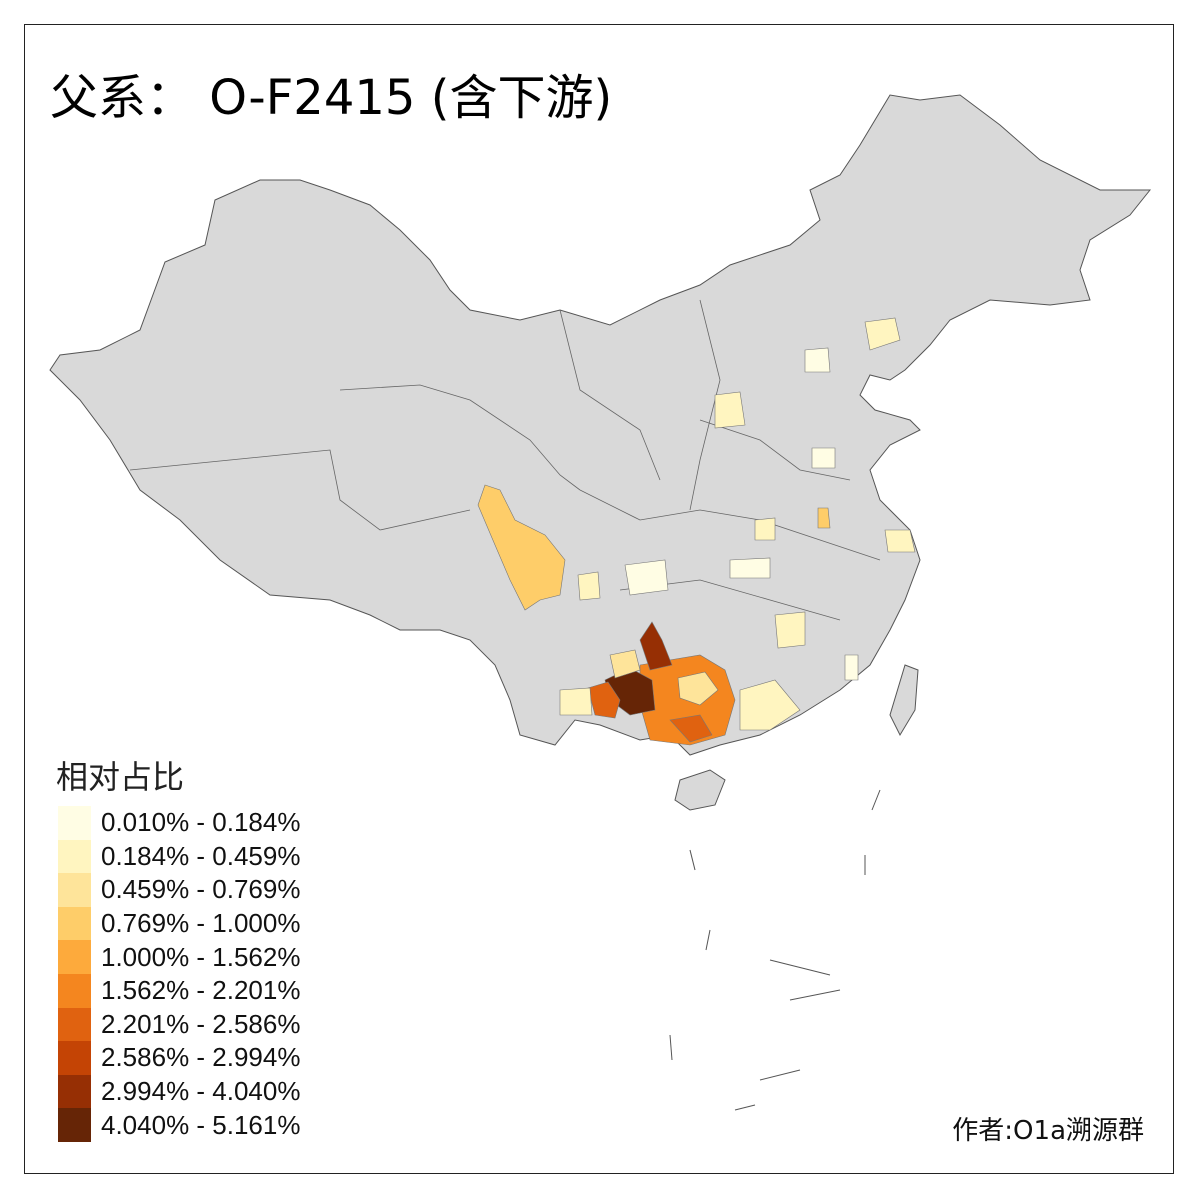  What do you see at coordinates (904, 700) in the screenshot?
I see `taiwan-island` at bounding box center [904, 700].